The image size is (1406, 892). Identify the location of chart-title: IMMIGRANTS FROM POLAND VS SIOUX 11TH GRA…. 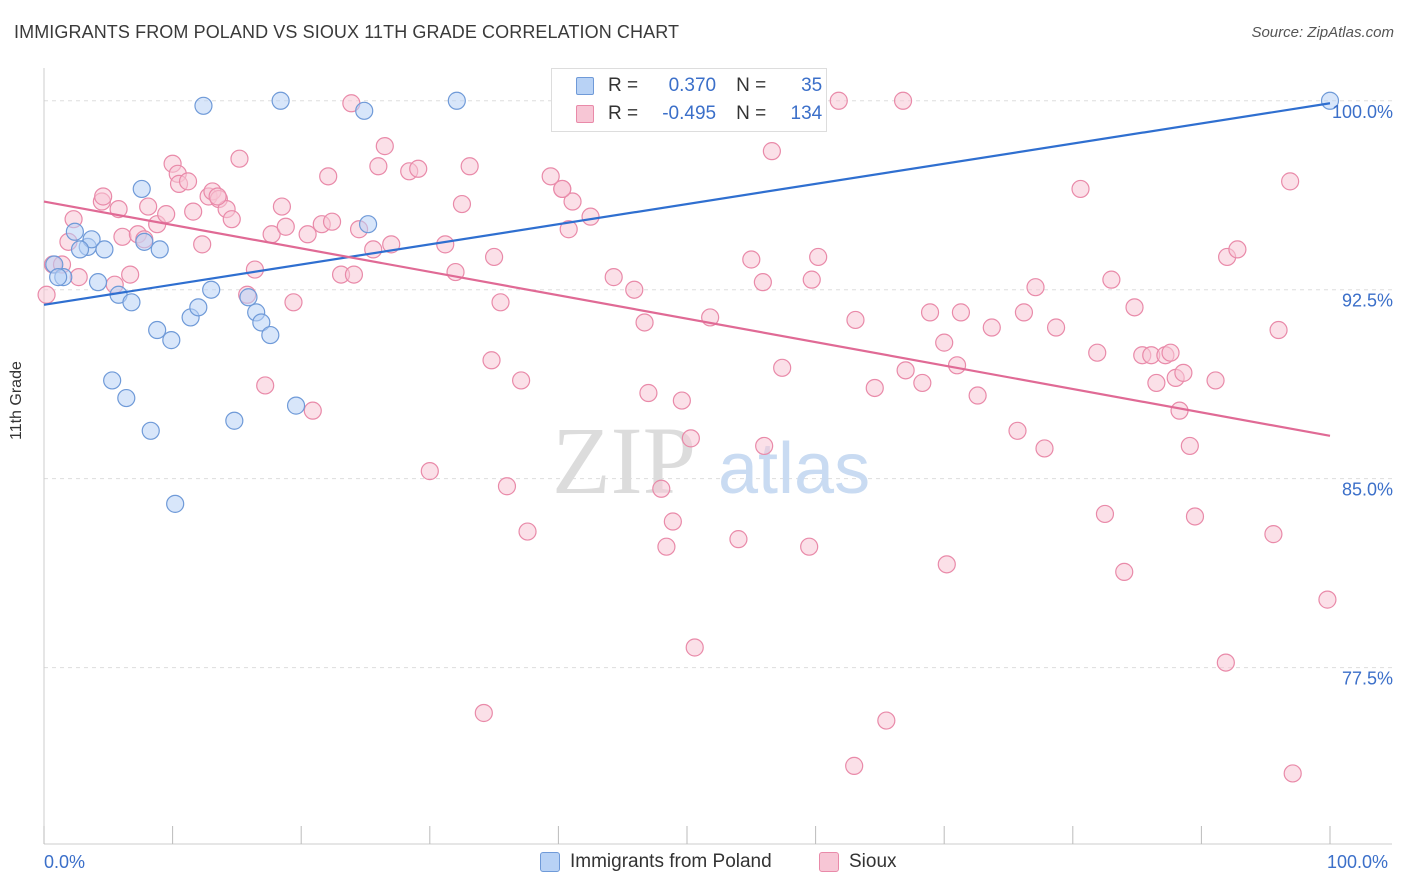
(347, 32).